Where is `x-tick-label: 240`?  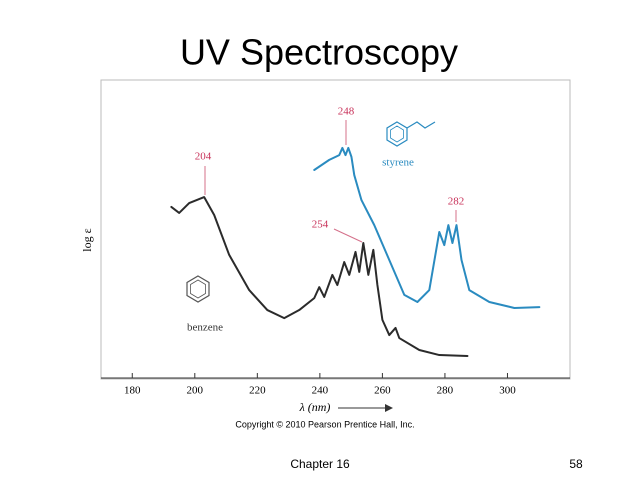
x-tick-label: 240 is located at coordinates (320, 391).